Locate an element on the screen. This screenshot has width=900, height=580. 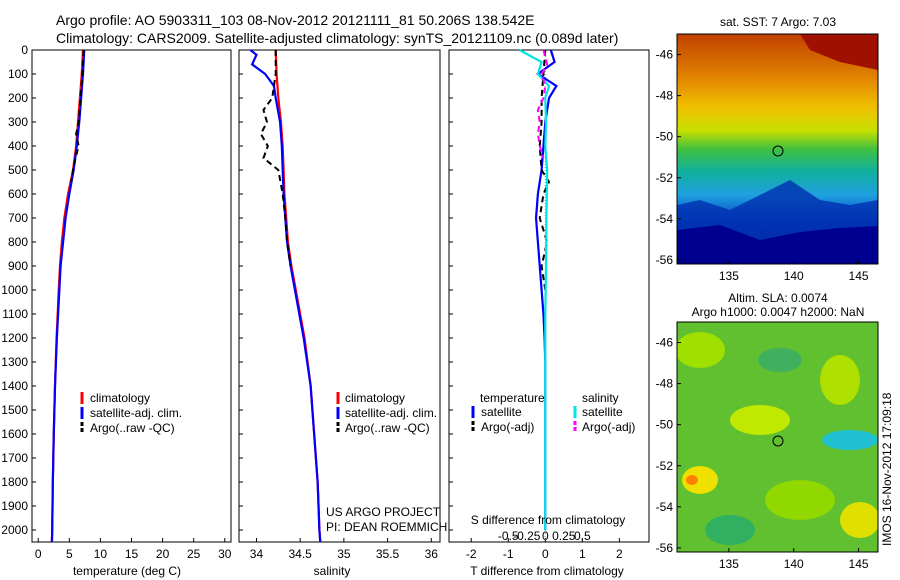
x-tick-label: 5 is located at coordinates (69, 554).